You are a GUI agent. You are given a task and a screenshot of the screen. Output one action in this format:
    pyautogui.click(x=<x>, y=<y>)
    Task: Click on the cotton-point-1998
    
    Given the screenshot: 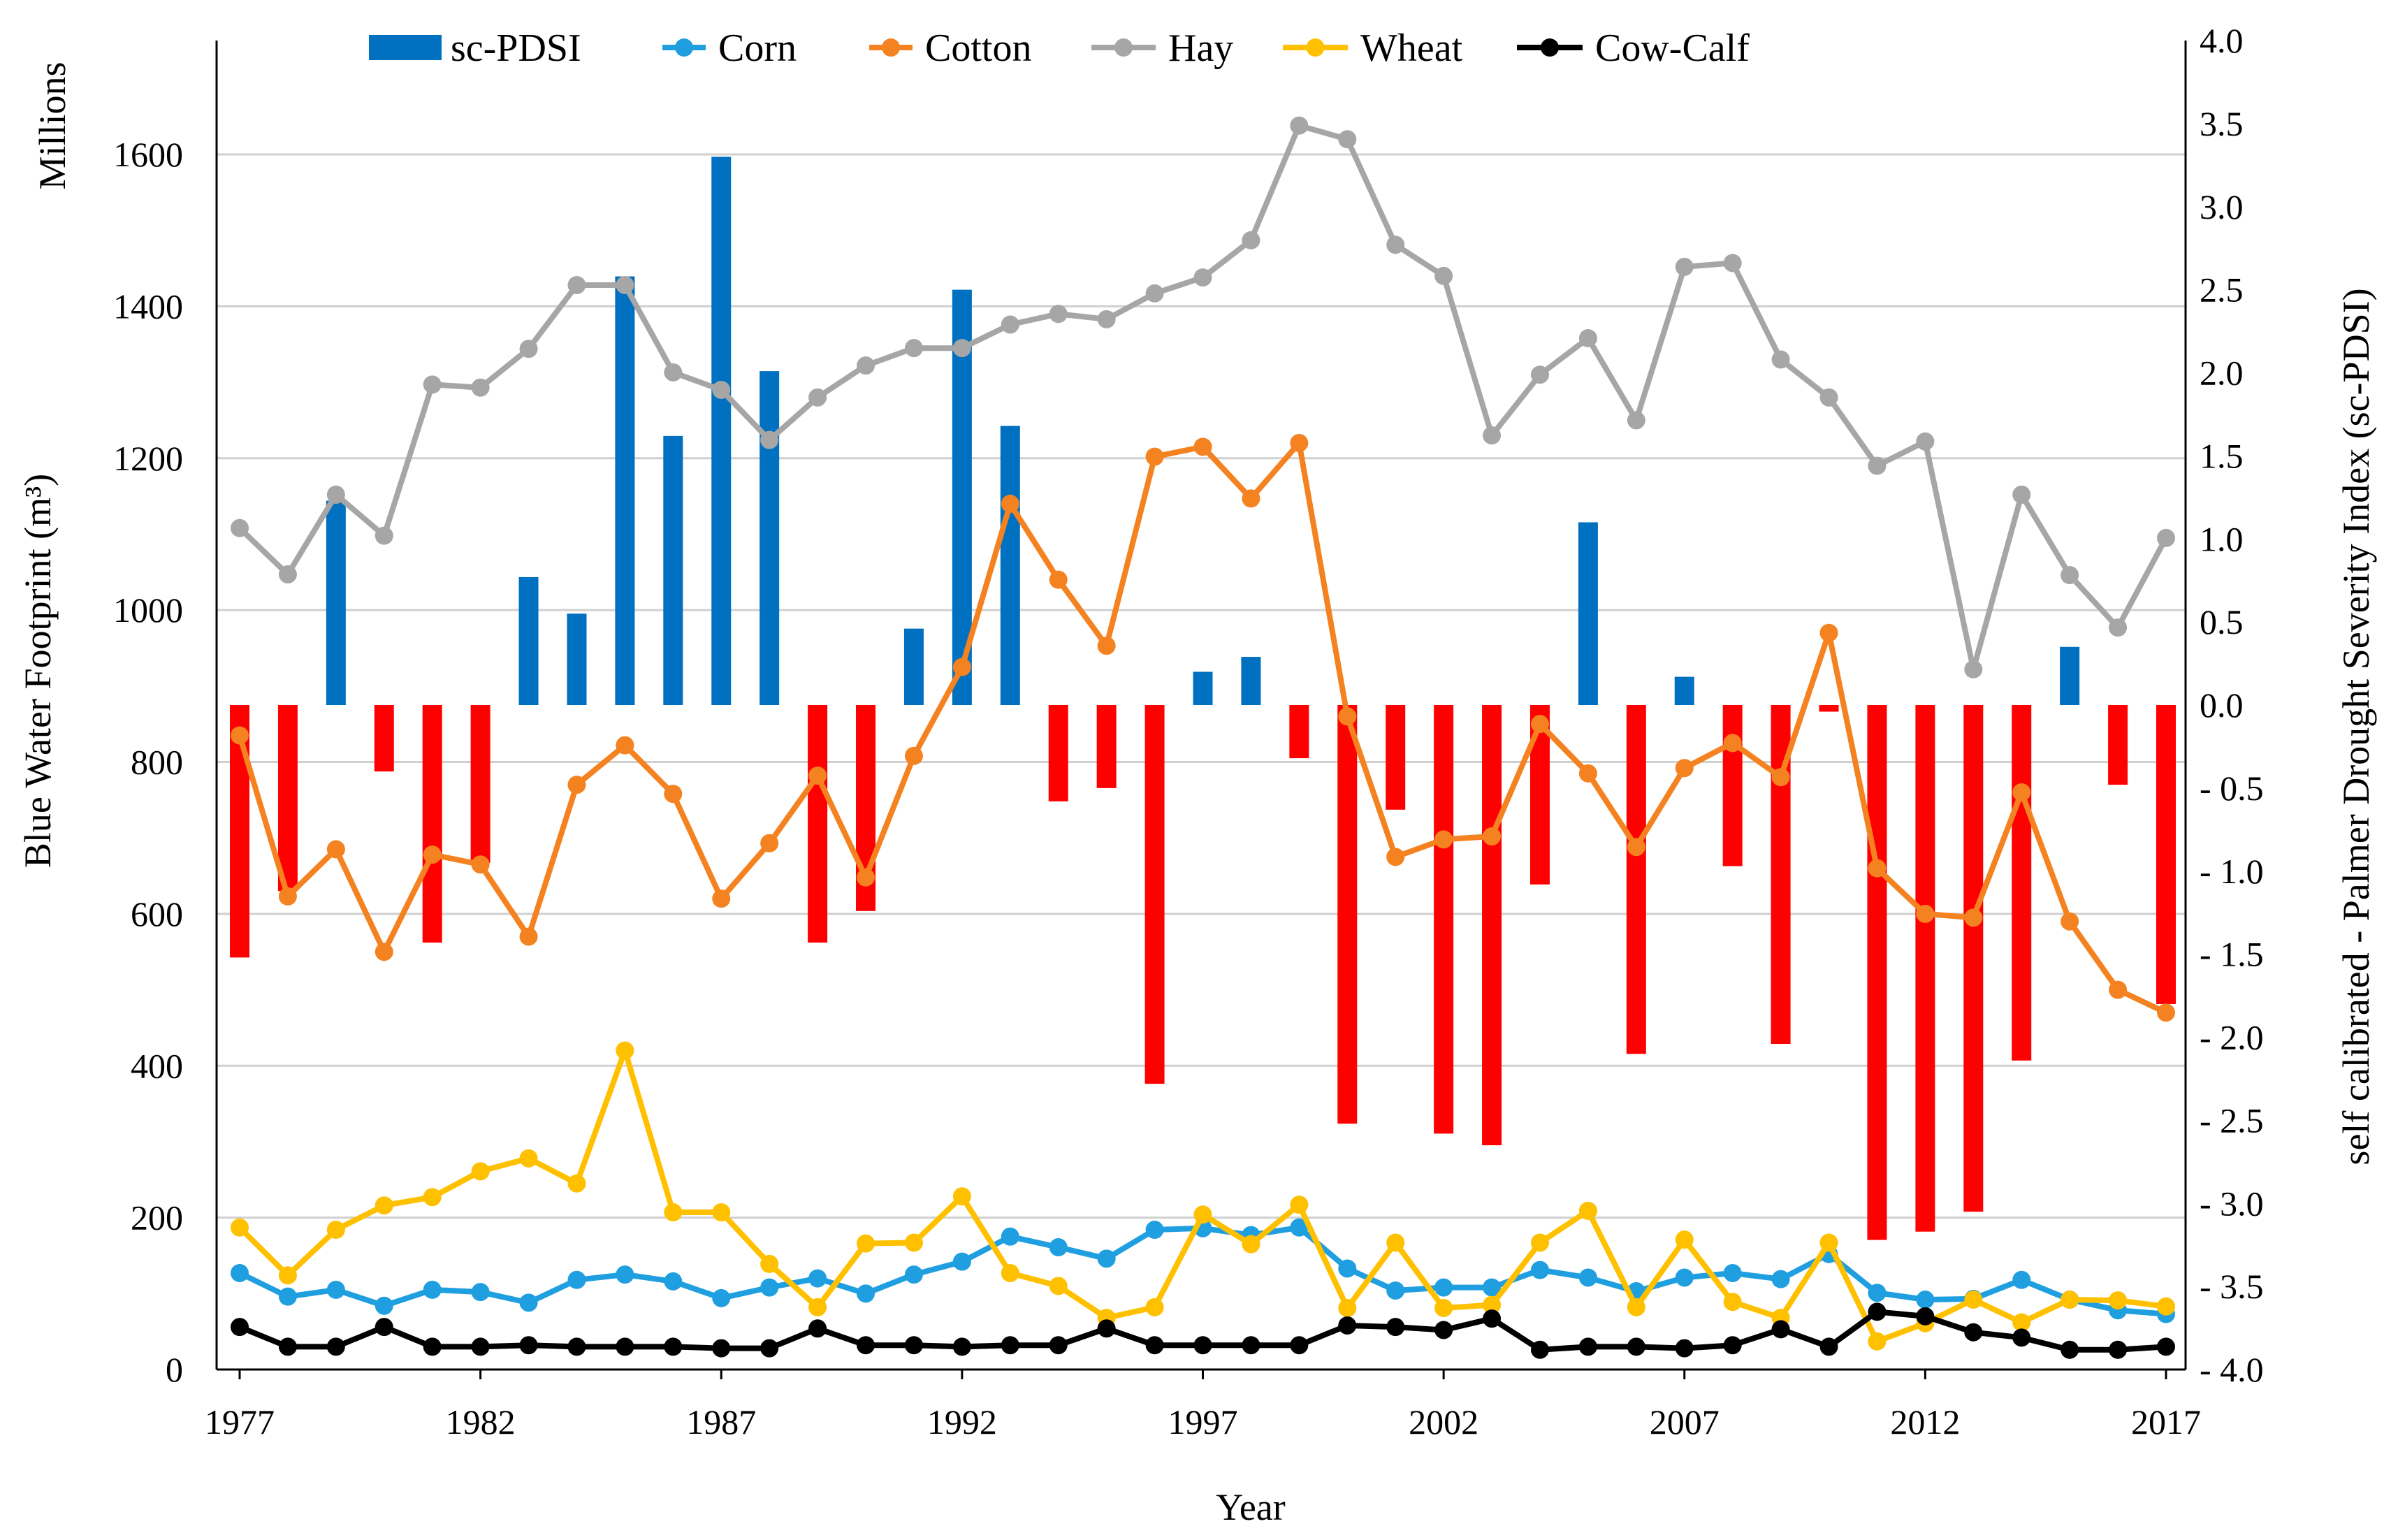 What is the action you would take?
    pyautogui.click(x=1251, y=498)
    